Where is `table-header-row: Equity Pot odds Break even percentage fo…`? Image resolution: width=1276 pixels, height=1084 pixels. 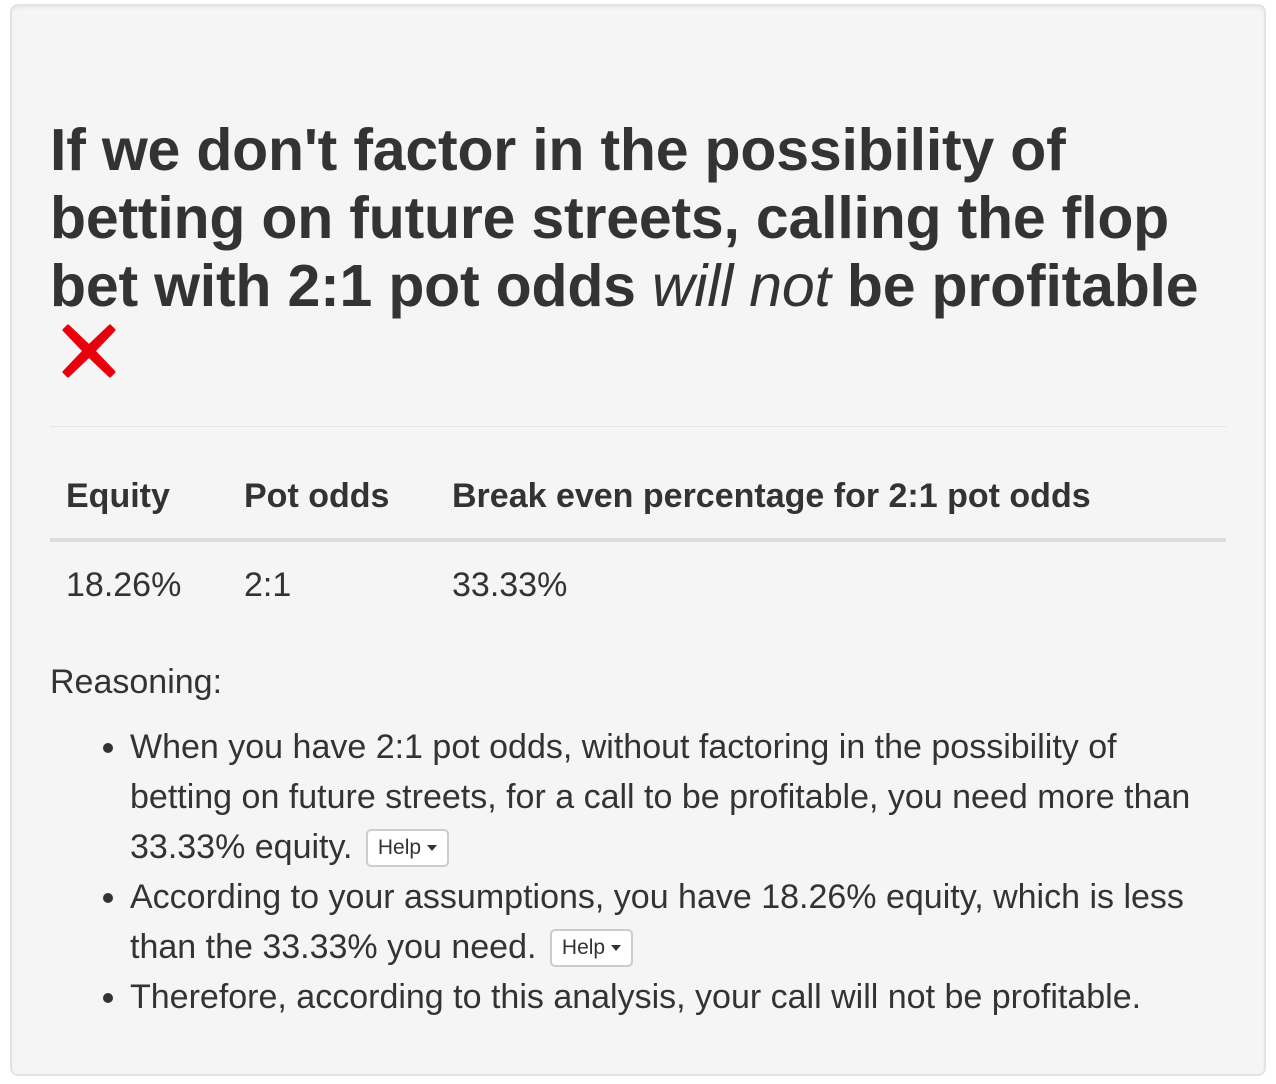
table-header-row: Equity Pot odds Break even percentage fo… is located at coordinates (638, 509).